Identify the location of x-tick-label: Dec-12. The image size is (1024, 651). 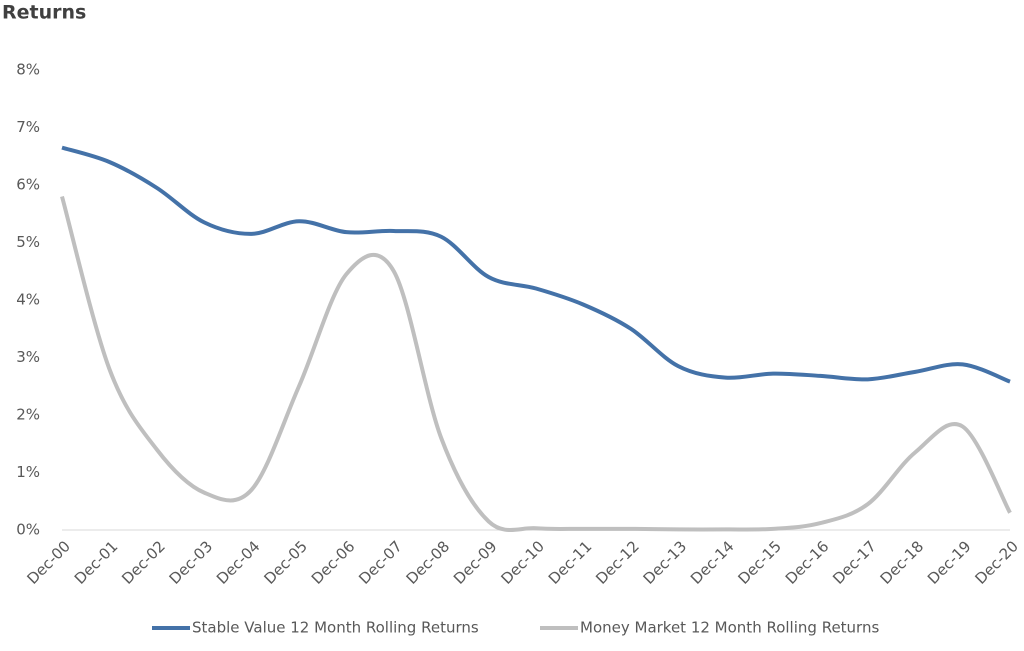
(617, 562).